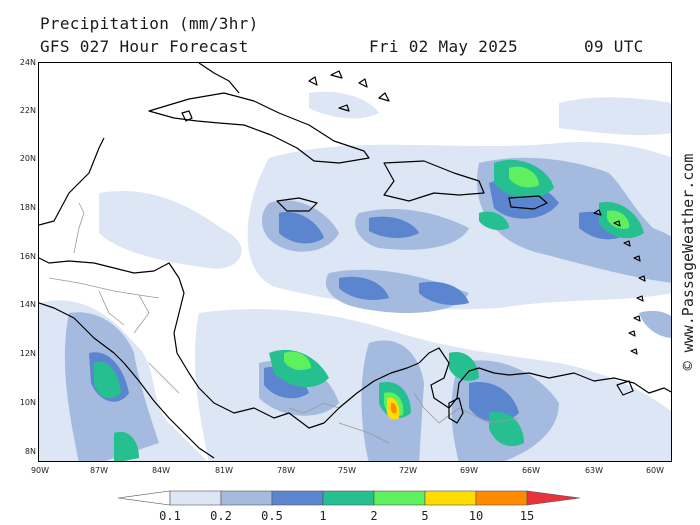  I want to click on lon-label: 69W, so click(469, 470).